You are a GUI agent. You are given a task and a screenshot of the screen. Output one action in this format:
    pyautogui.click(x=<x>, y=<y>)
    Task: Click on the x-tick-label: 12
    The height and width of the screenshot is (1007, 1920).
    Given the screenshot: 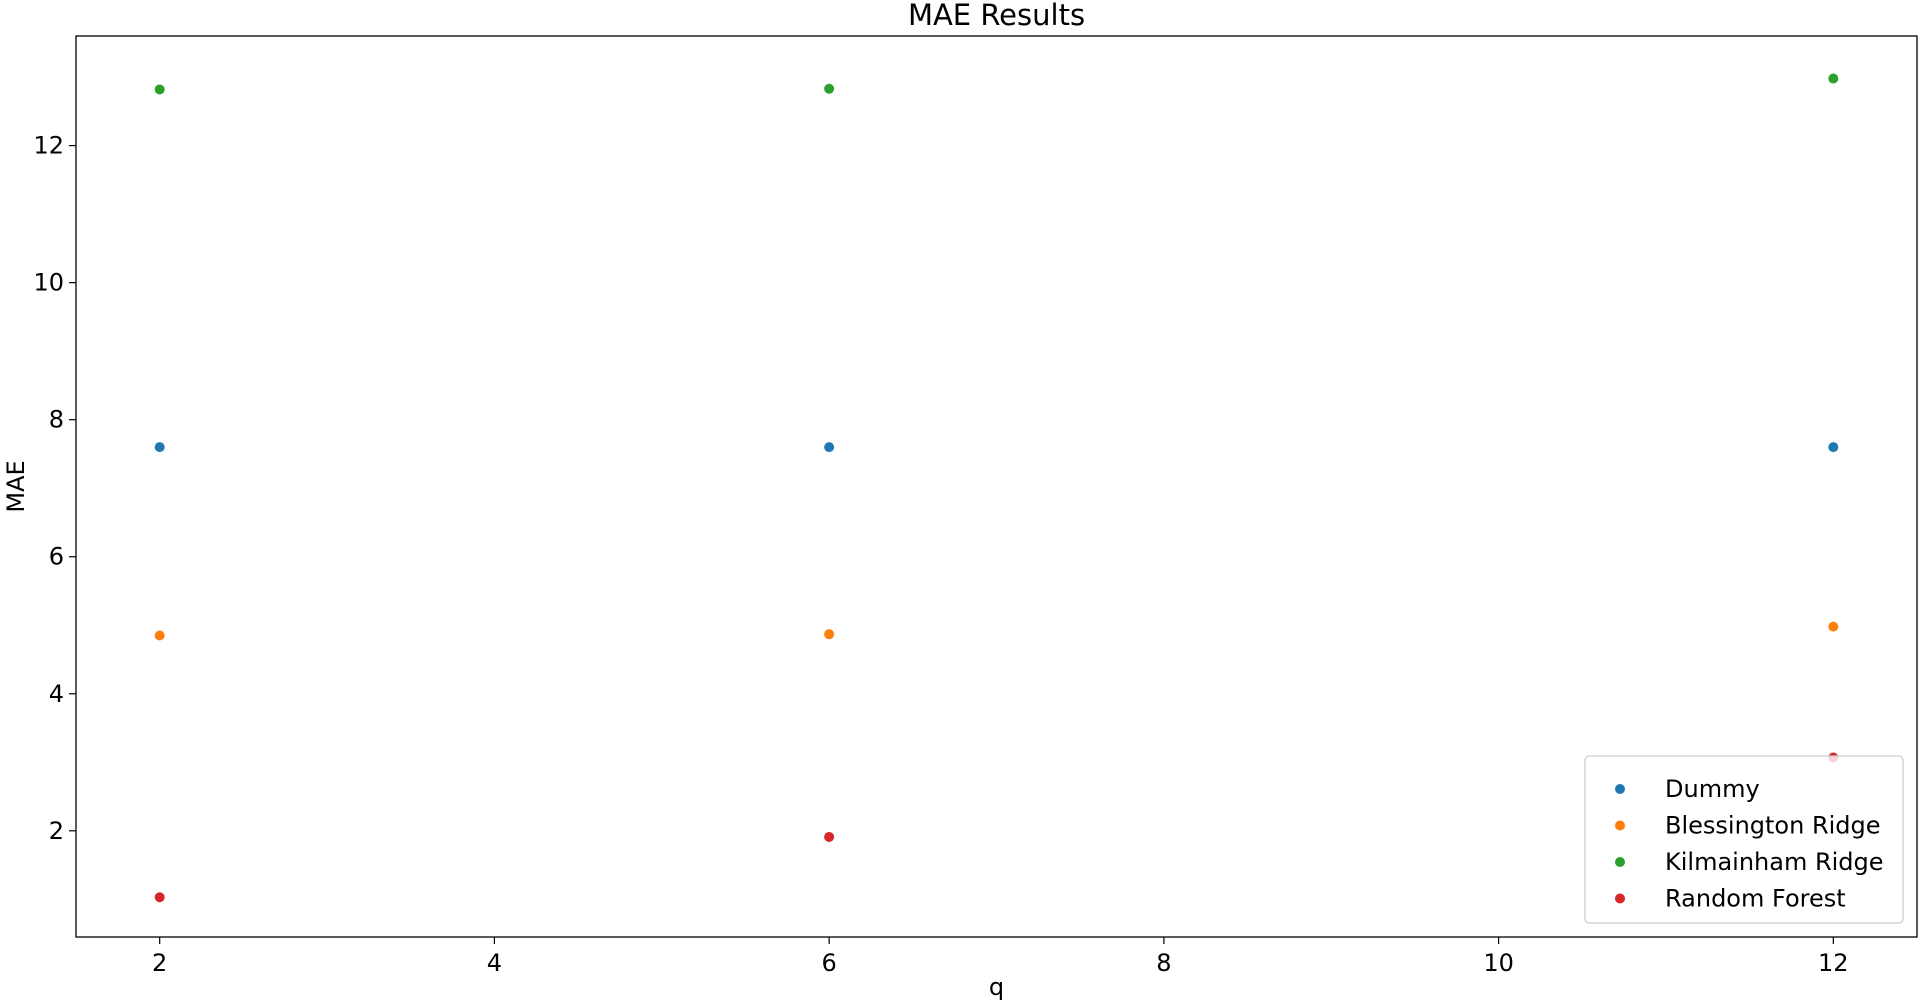 What is the action you would take?
    pyautogui.click(x=1833, y=963)
    